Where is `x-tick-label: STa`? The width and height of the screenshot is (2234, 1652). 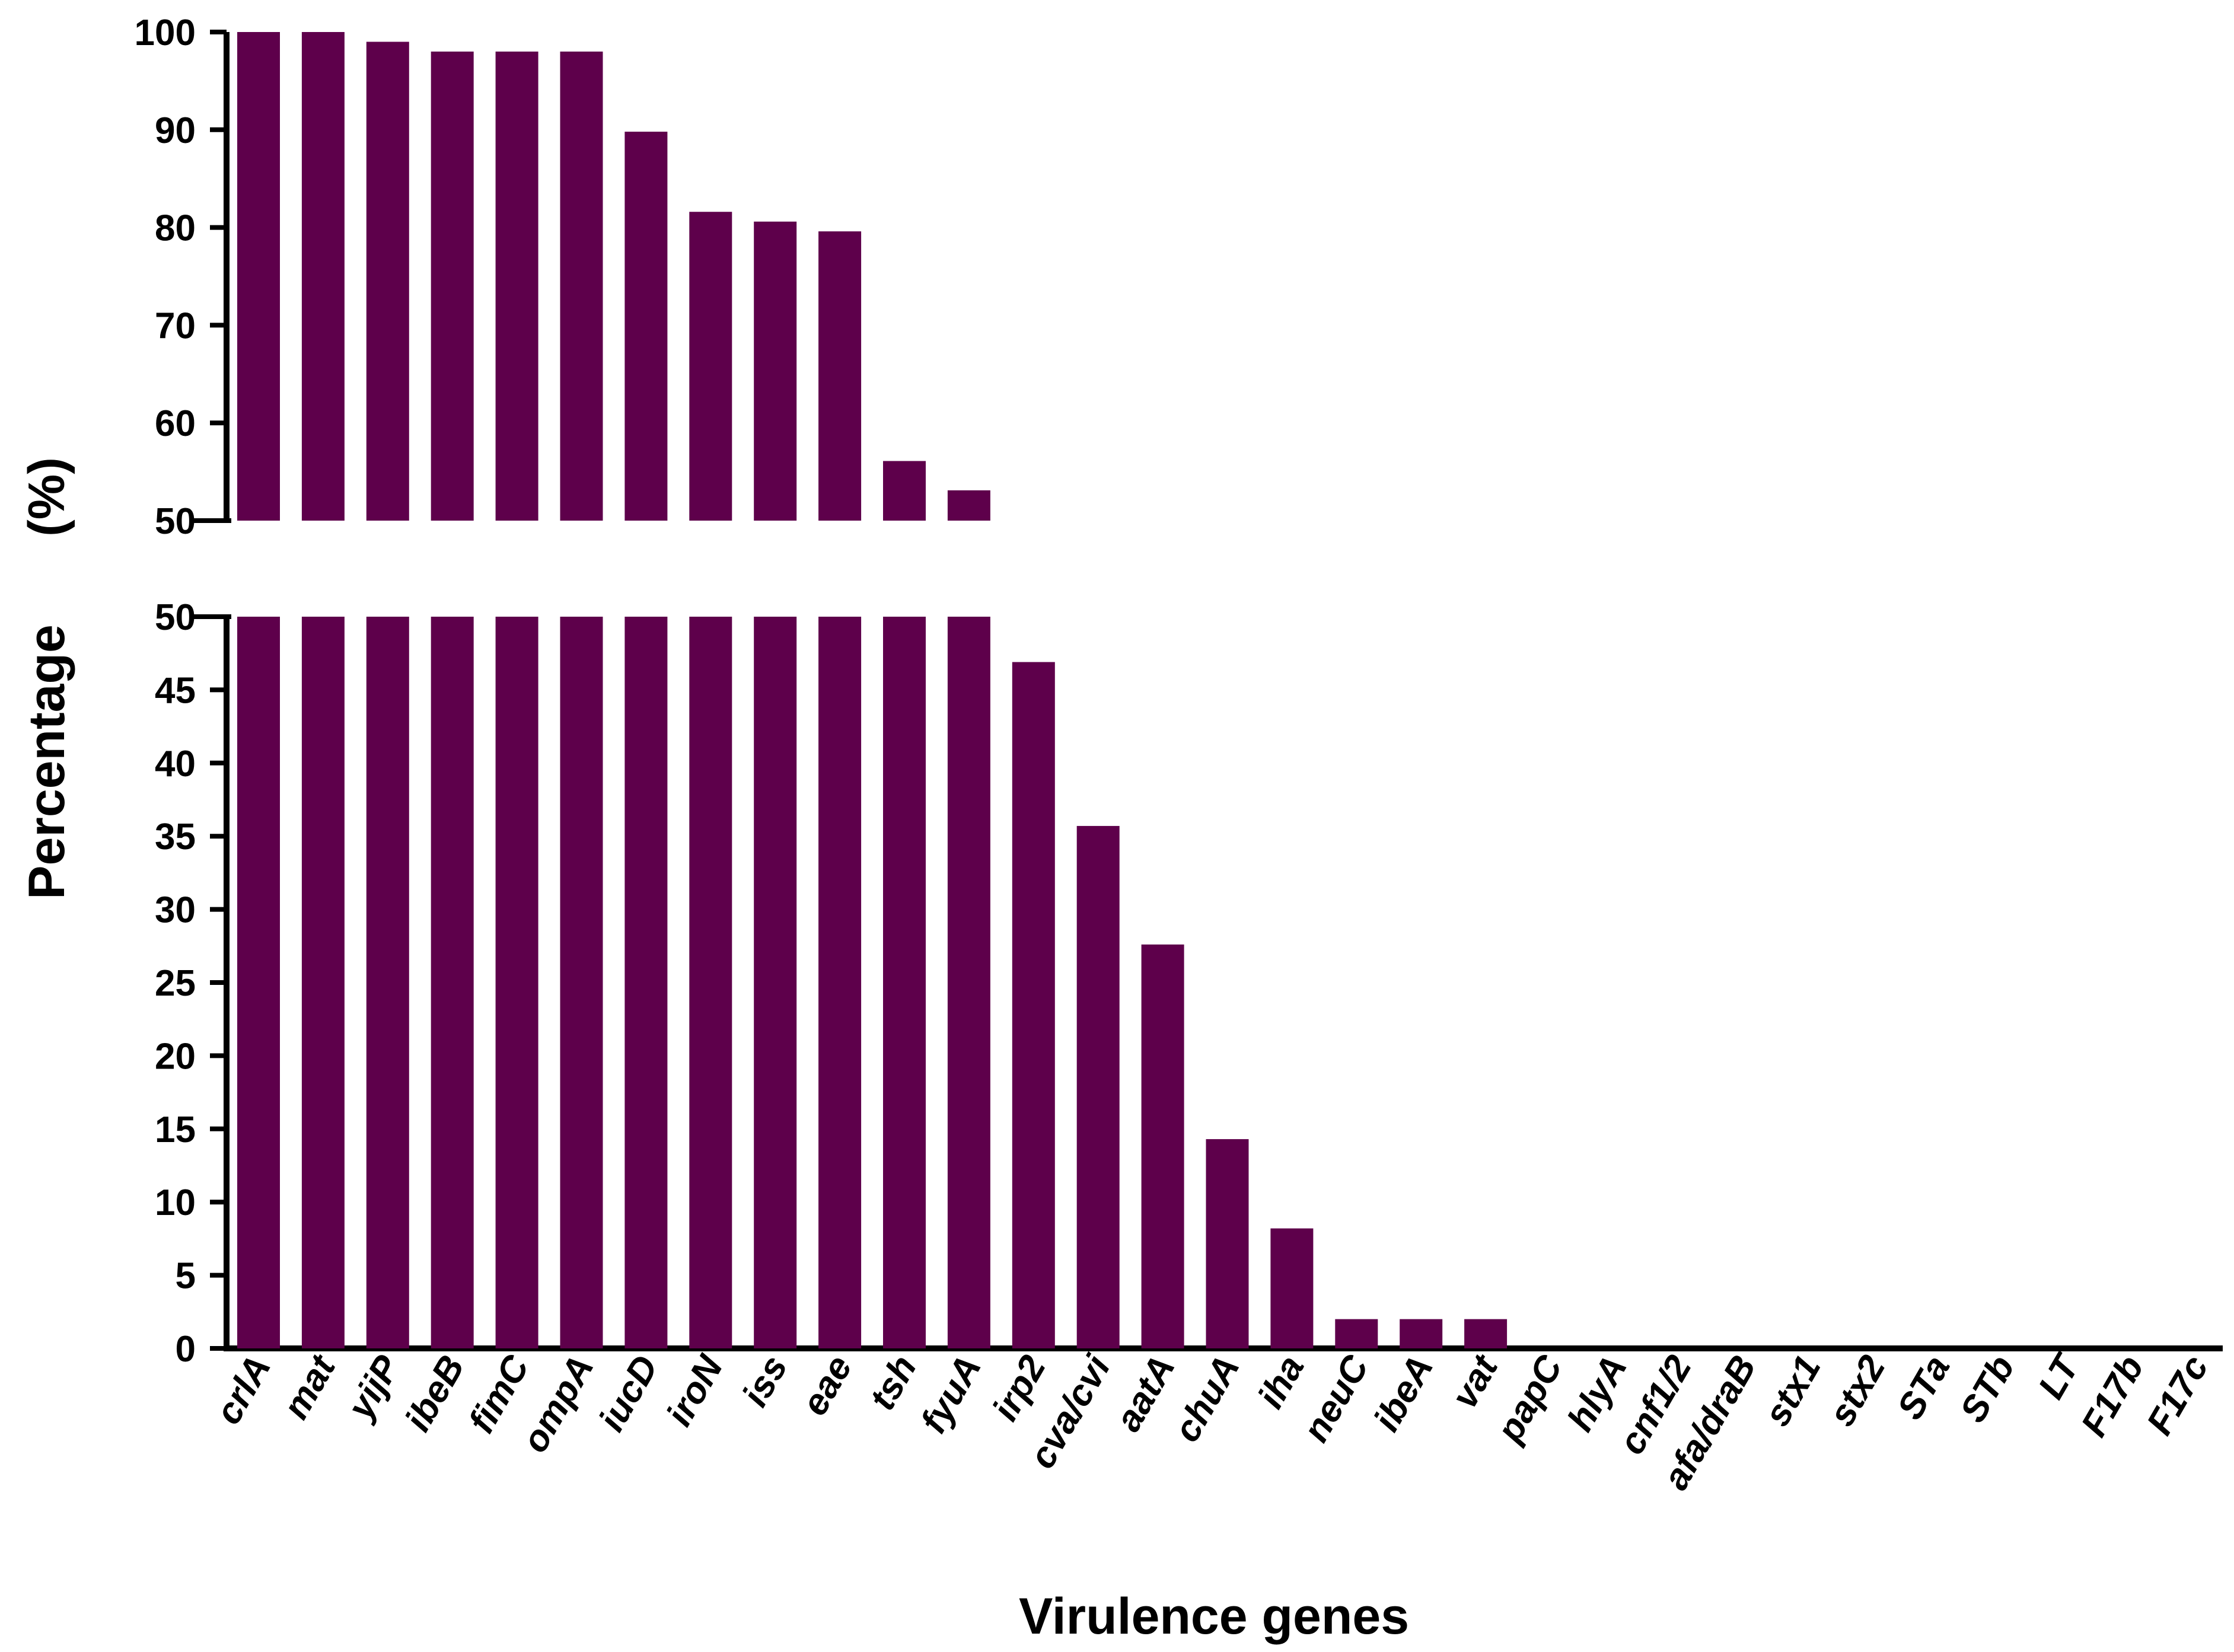 x-tick-label: STa is located at coordinates (1923, 1388).